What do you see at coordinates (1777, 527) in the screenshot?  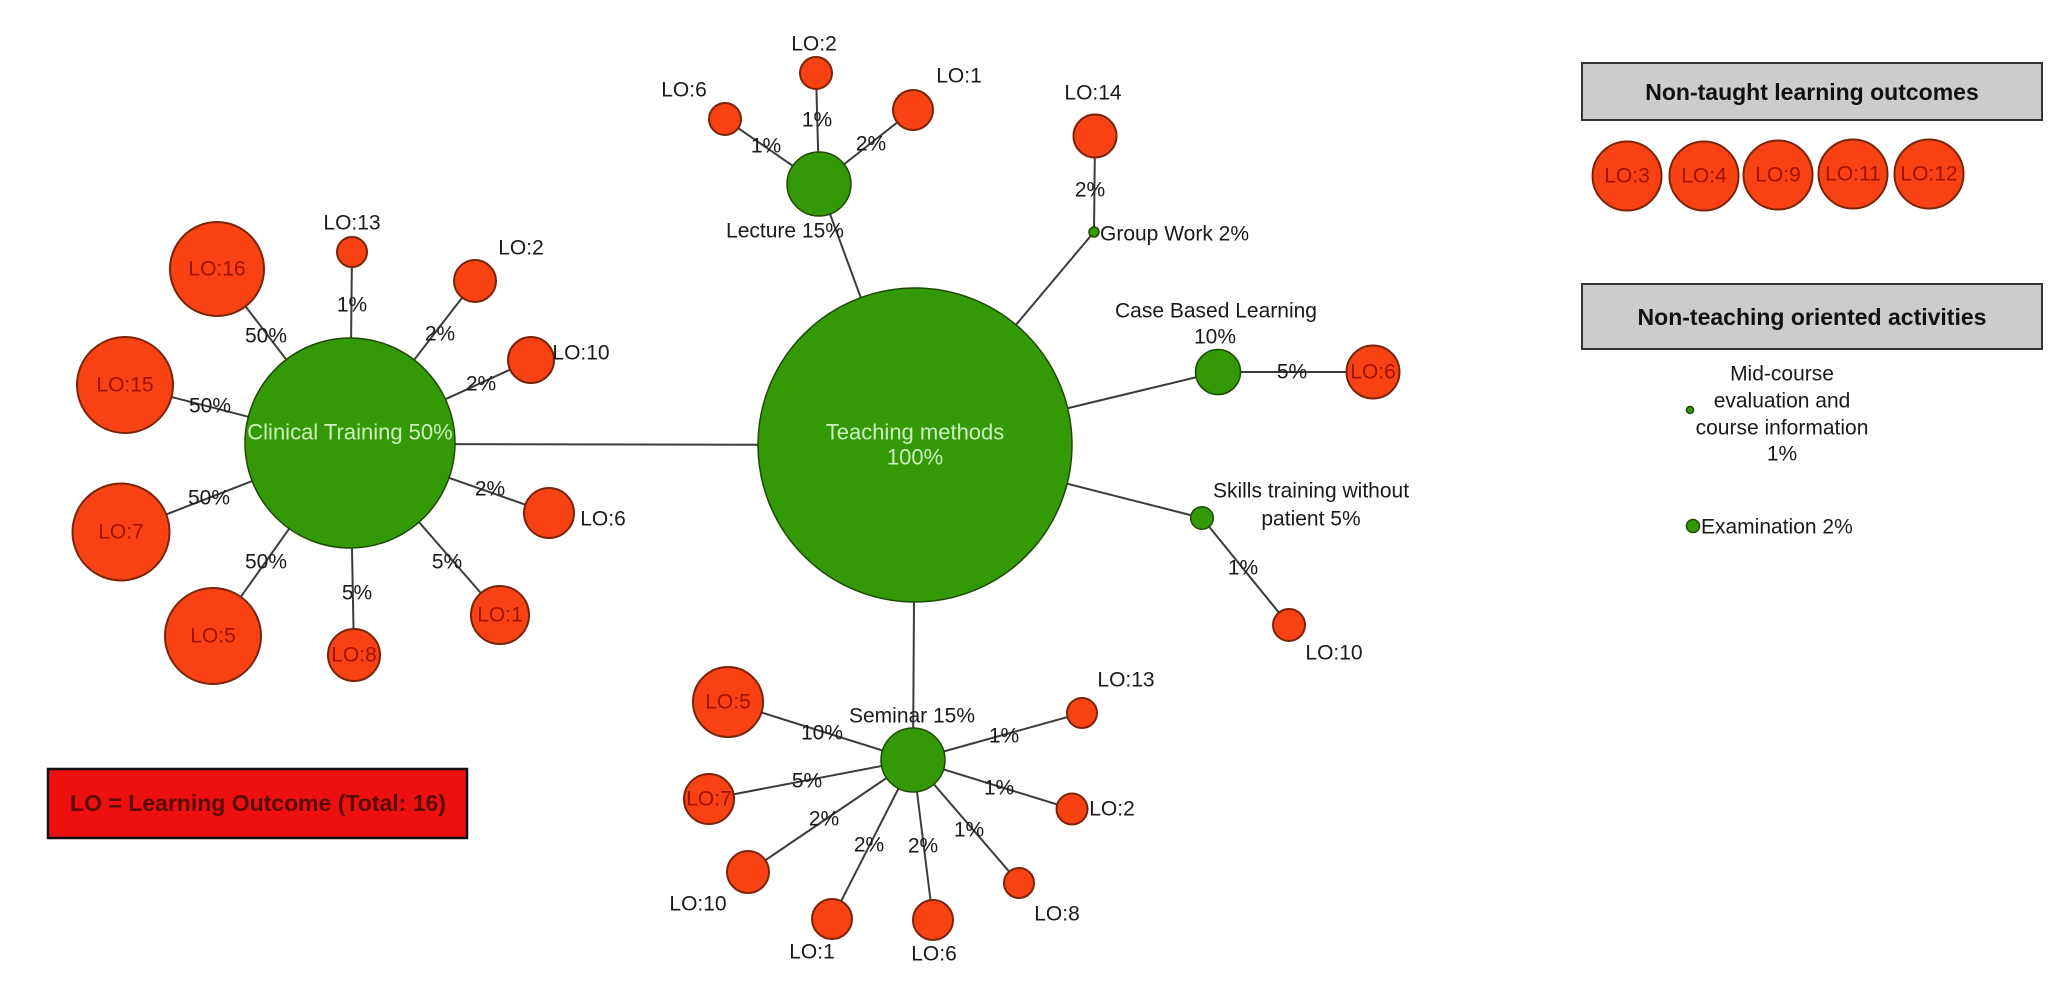 I see `svg-text: Examination 2%` at bounding box center [1777, 527].